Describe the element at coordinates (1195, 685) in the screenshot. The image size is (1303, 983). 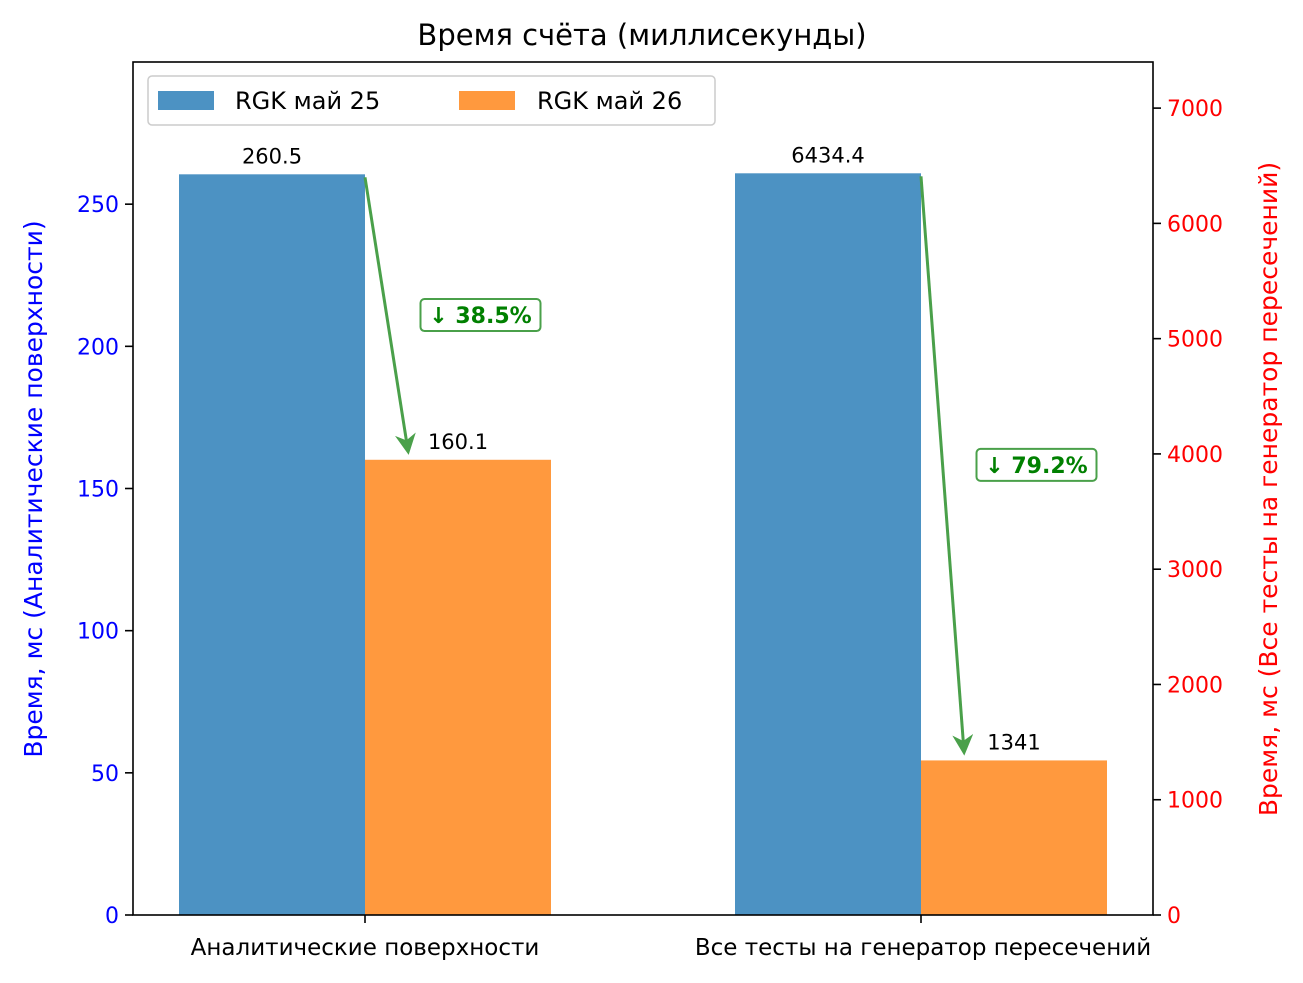
I see `right-axis-tick-label: 2000` at that location.